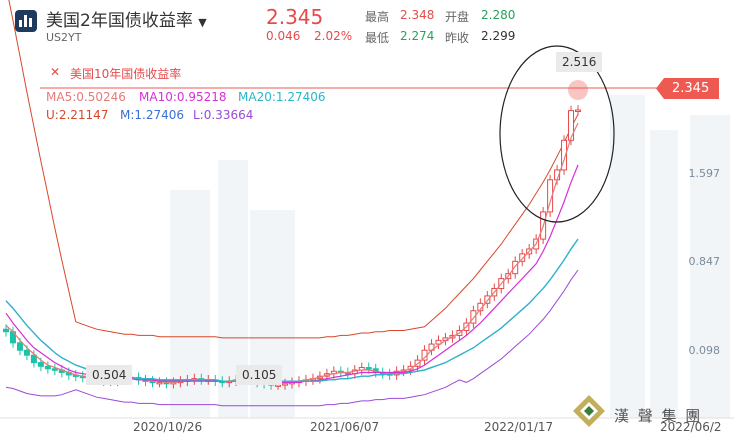 The width and height of the screenshot is (734, 437). What do you see at coordinates (457, 17) in the screenshot?
I see `open-label: 开盘` at bounding box center [457, 17].